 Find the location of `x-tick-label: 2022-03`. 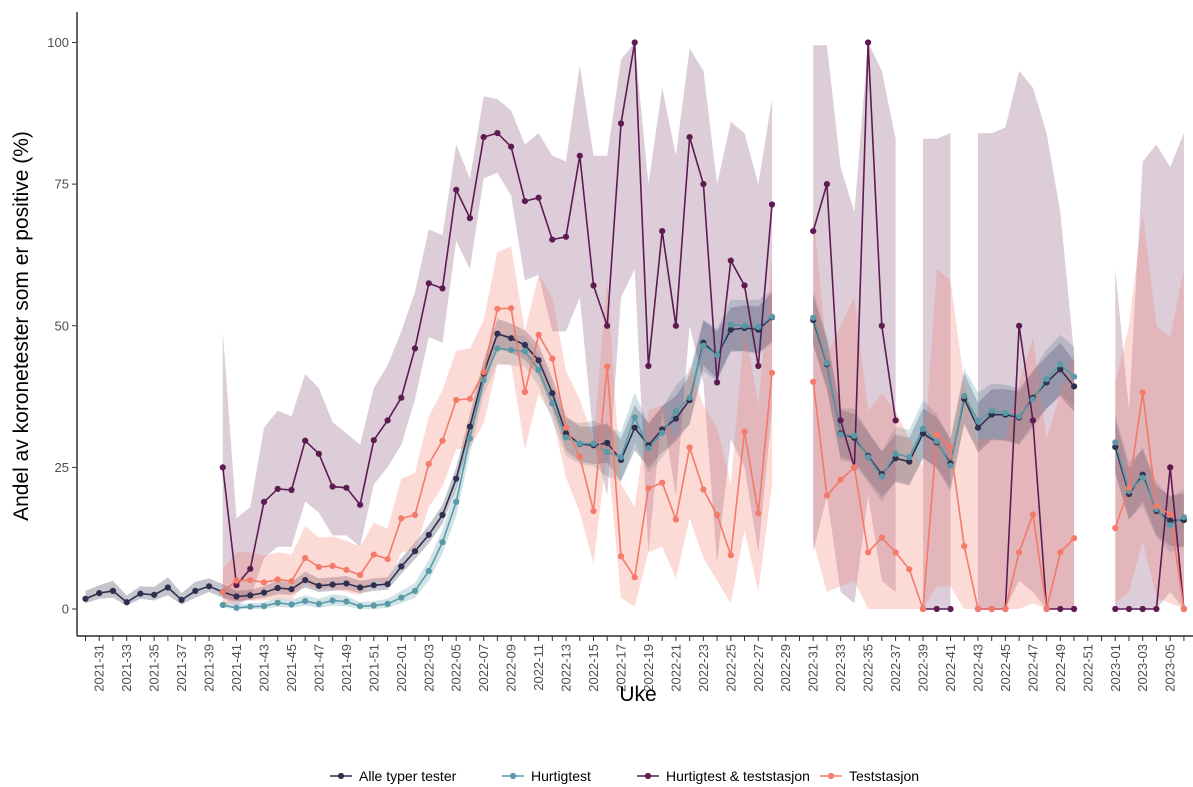

x-tick-label: 2022-03 is located at coordinates (428, 668).